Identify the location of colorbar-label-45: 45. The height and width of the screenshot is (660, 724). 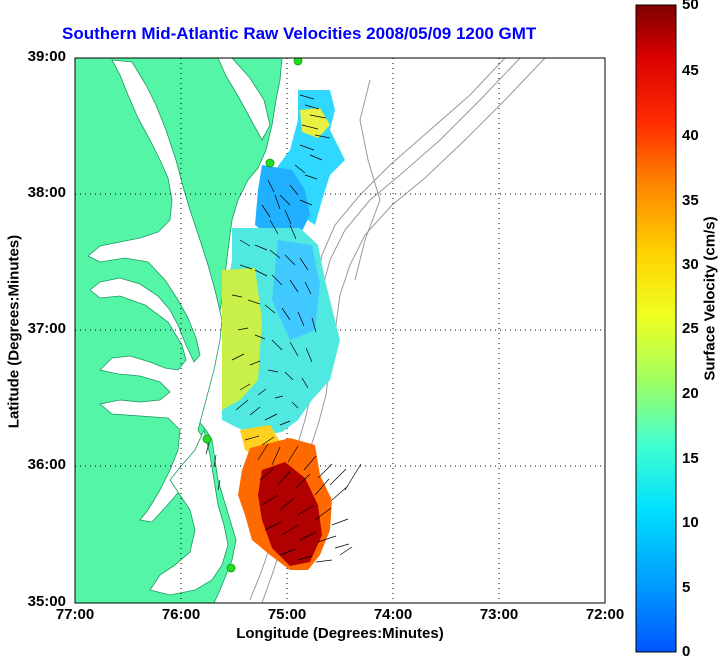
(690, 70).